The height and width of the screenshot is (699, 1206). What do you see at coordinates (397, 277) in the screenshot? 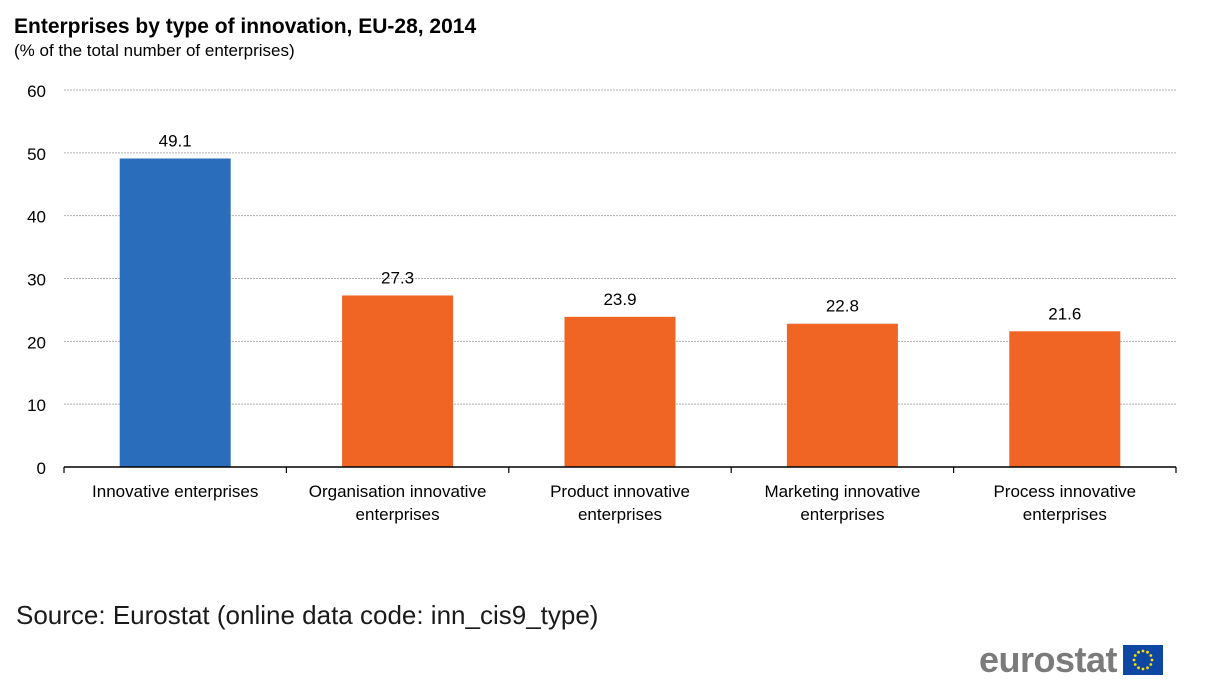
I see `data-label: 27.3` at bounding box center [397, 277].